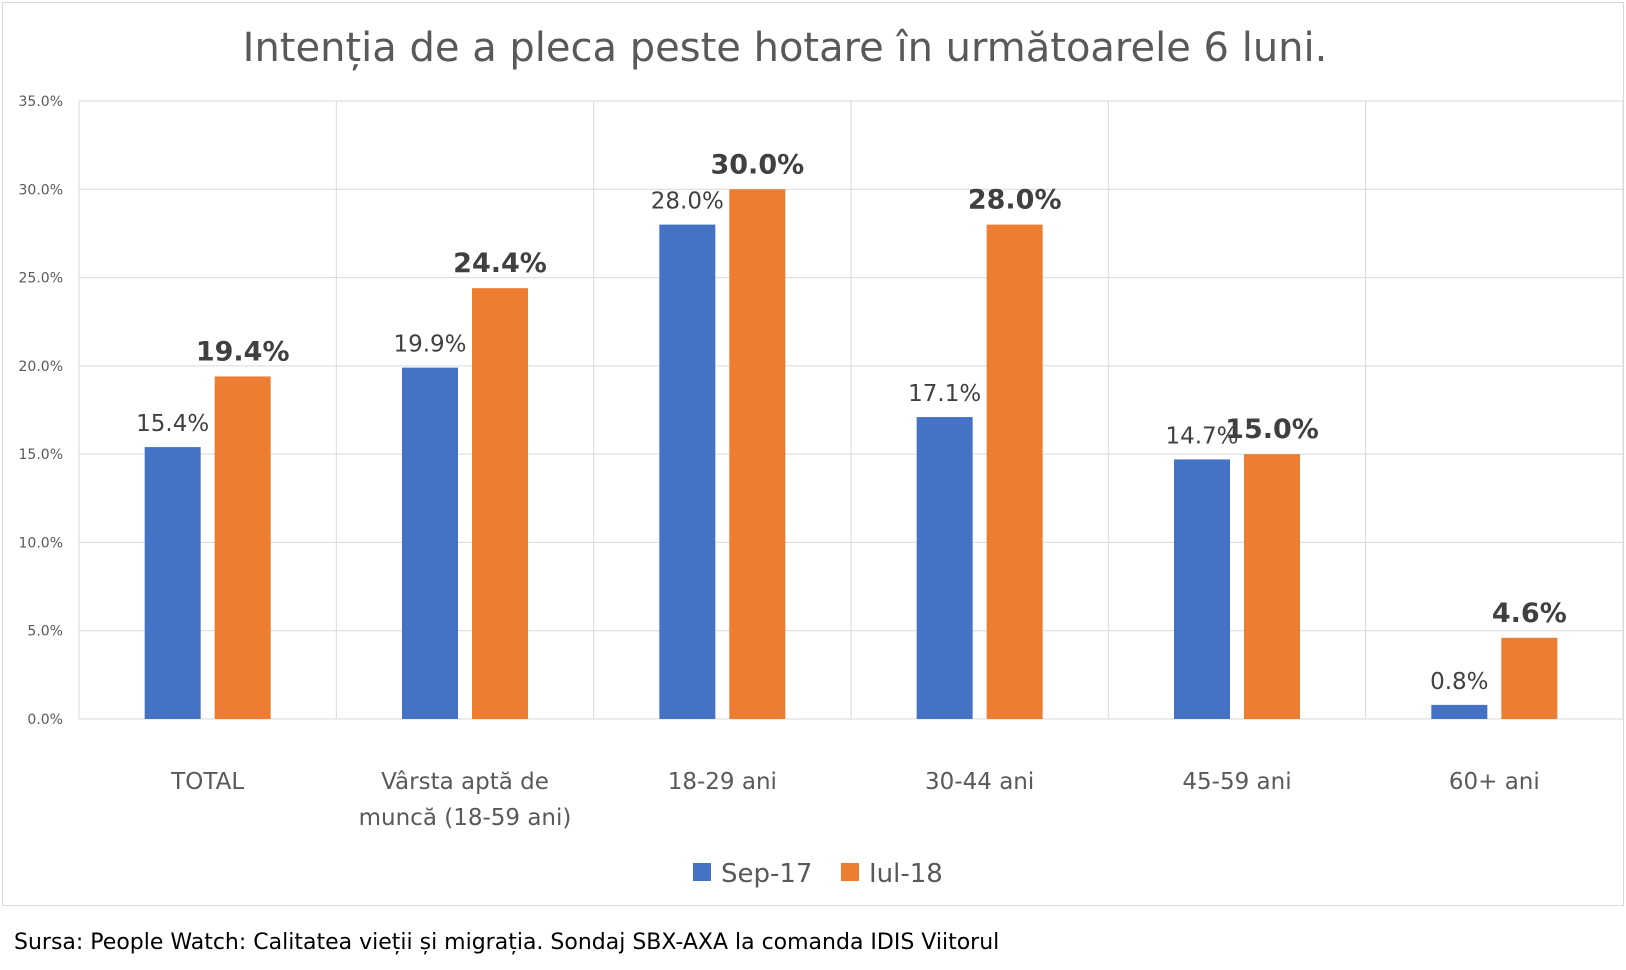 This screenshot has width=1626, height=970. Describe the element at coordinates (41, 102) in the screenshot. I see `y-tick-label: 35.0%` at that location.